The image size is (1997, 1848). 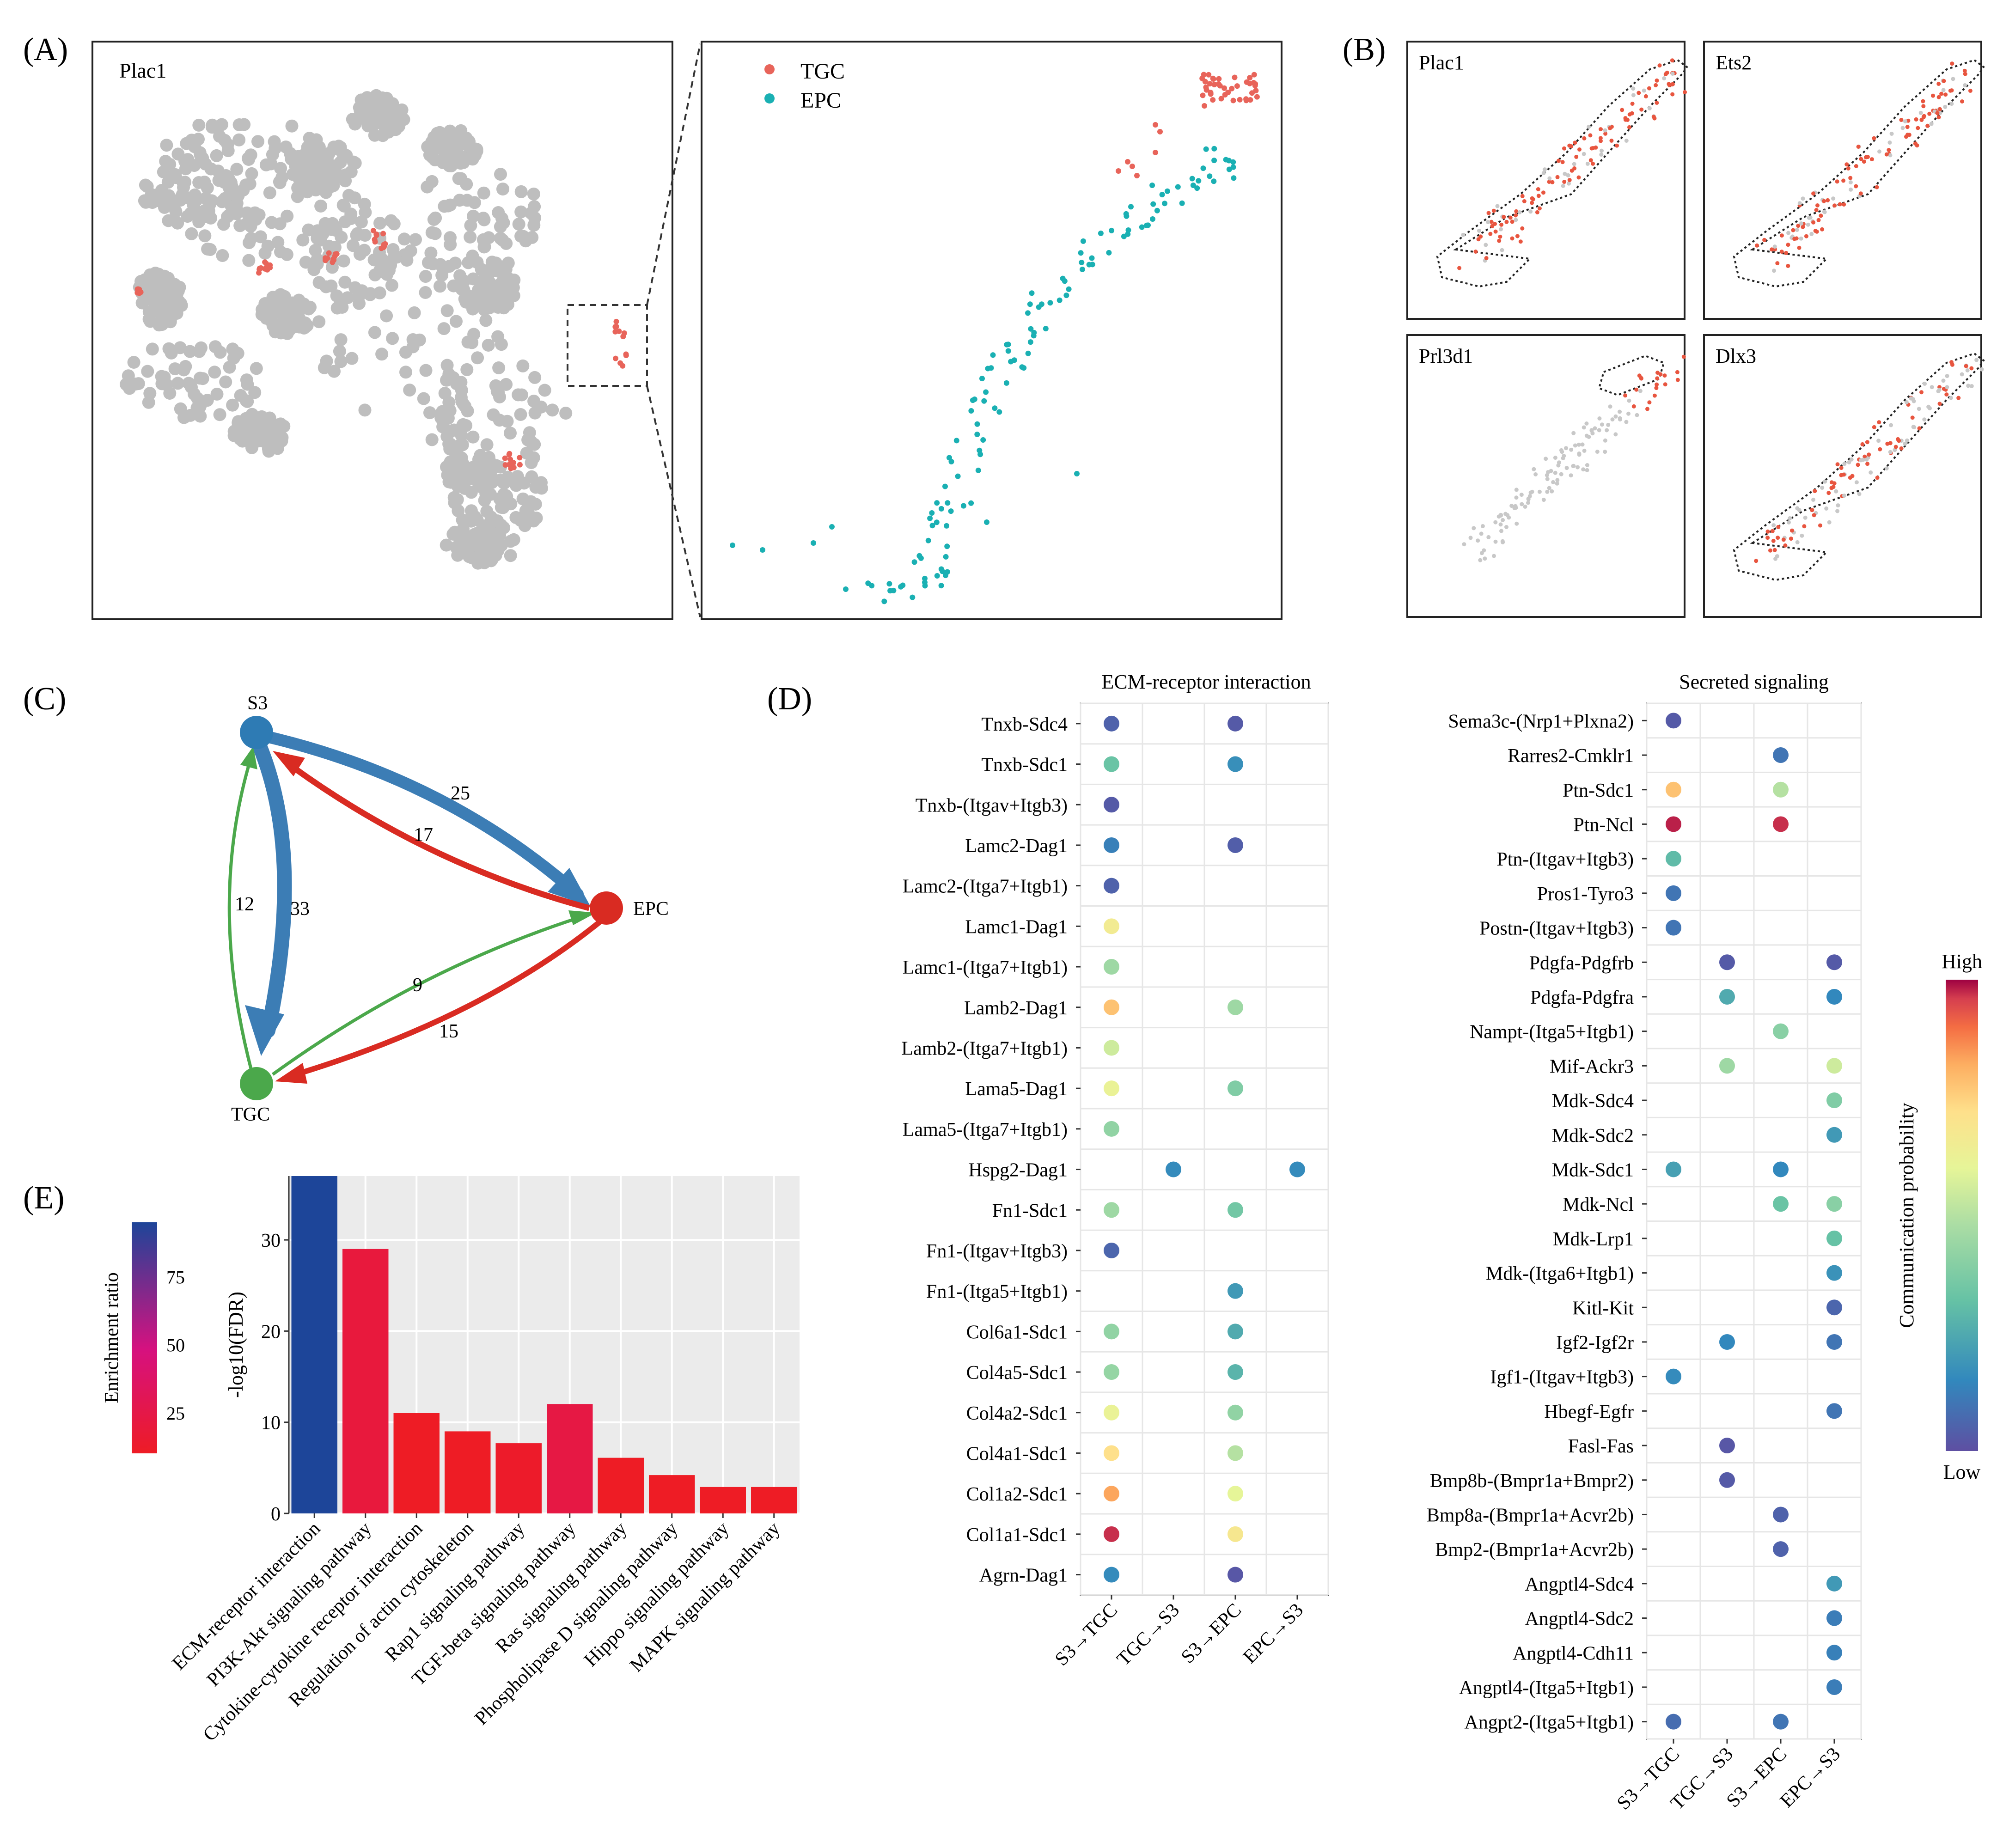 What do you see at coordinates (1534, 1550) in the screenshot?
I see `dotplot-row-label: Bmp2-(Bmpr1a+Acvr2b)` at bounding box center [1534, 1550].